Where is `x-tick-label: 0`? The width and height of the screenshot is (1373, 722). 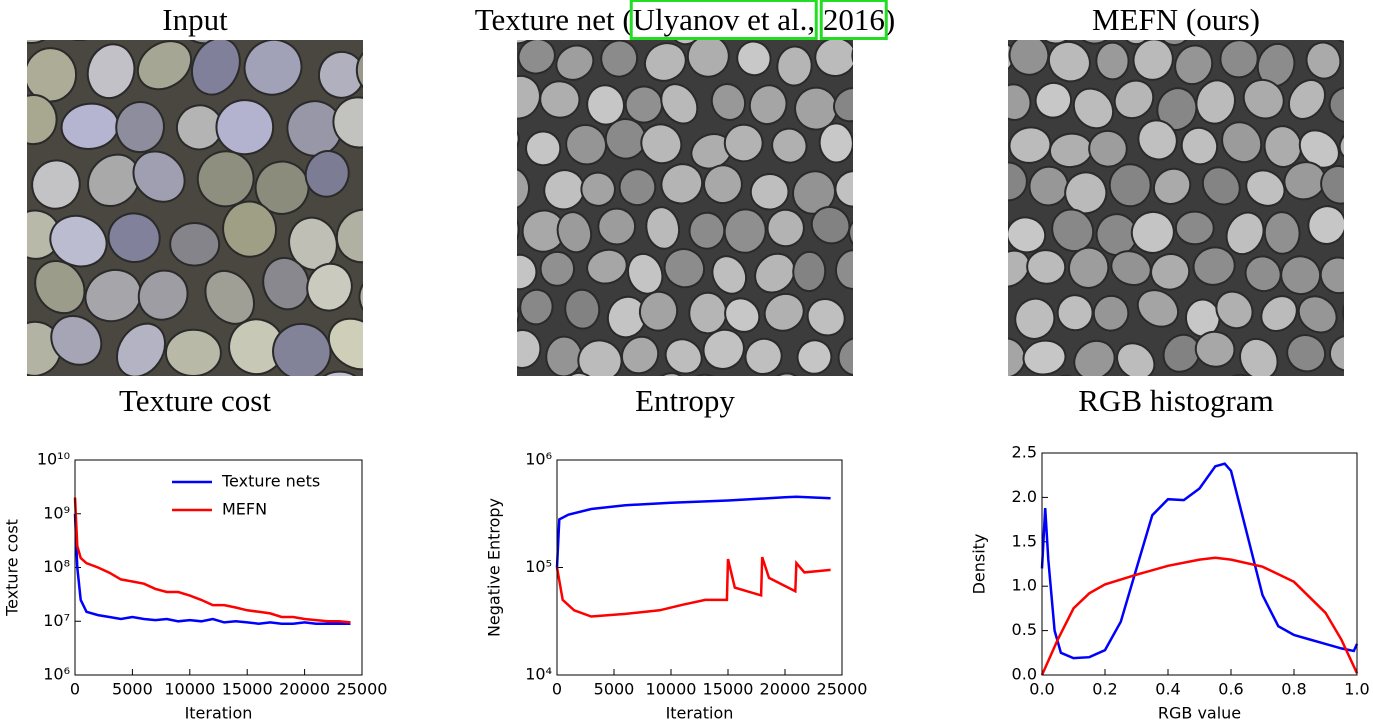 x-tick-label: 0 is located at coordinates (75, 689).